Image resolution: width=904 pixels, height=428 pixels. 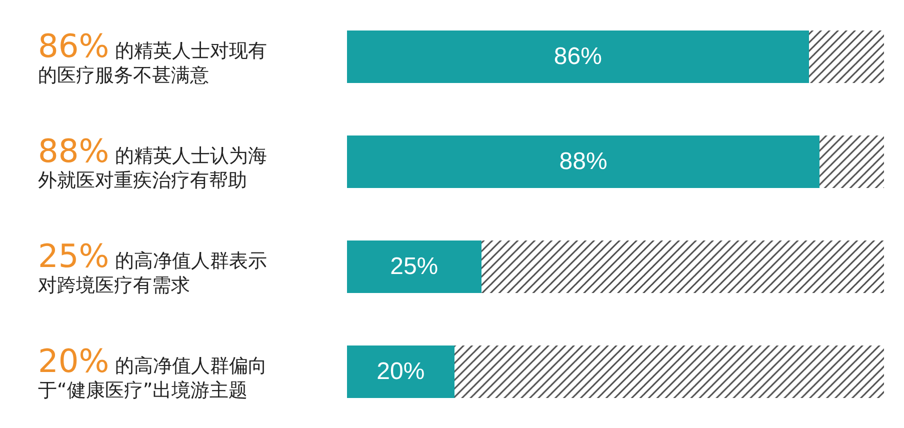 What do you see at coordinates (153, 162) in the screenshot?
I see `y-tick-label: 88% 的精英人士认为海外就医对重疾治疗有帮助` at bounding box center [153, 162].